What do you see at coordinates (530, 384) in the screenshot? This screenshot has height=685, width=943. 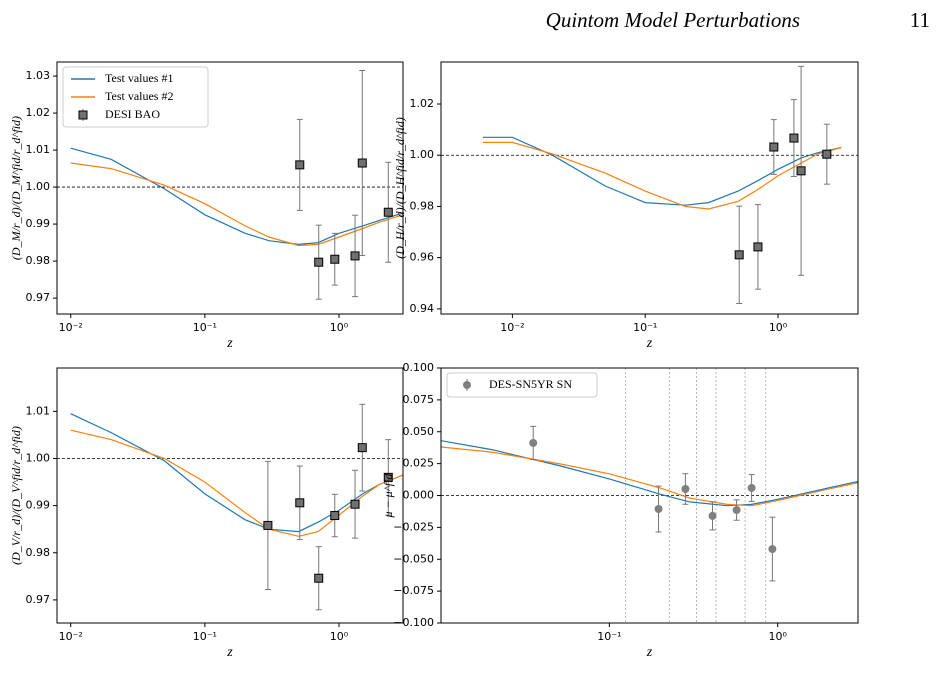 I see `legend-label: DES-SN5YR SN` at bounding box center [530, 384].